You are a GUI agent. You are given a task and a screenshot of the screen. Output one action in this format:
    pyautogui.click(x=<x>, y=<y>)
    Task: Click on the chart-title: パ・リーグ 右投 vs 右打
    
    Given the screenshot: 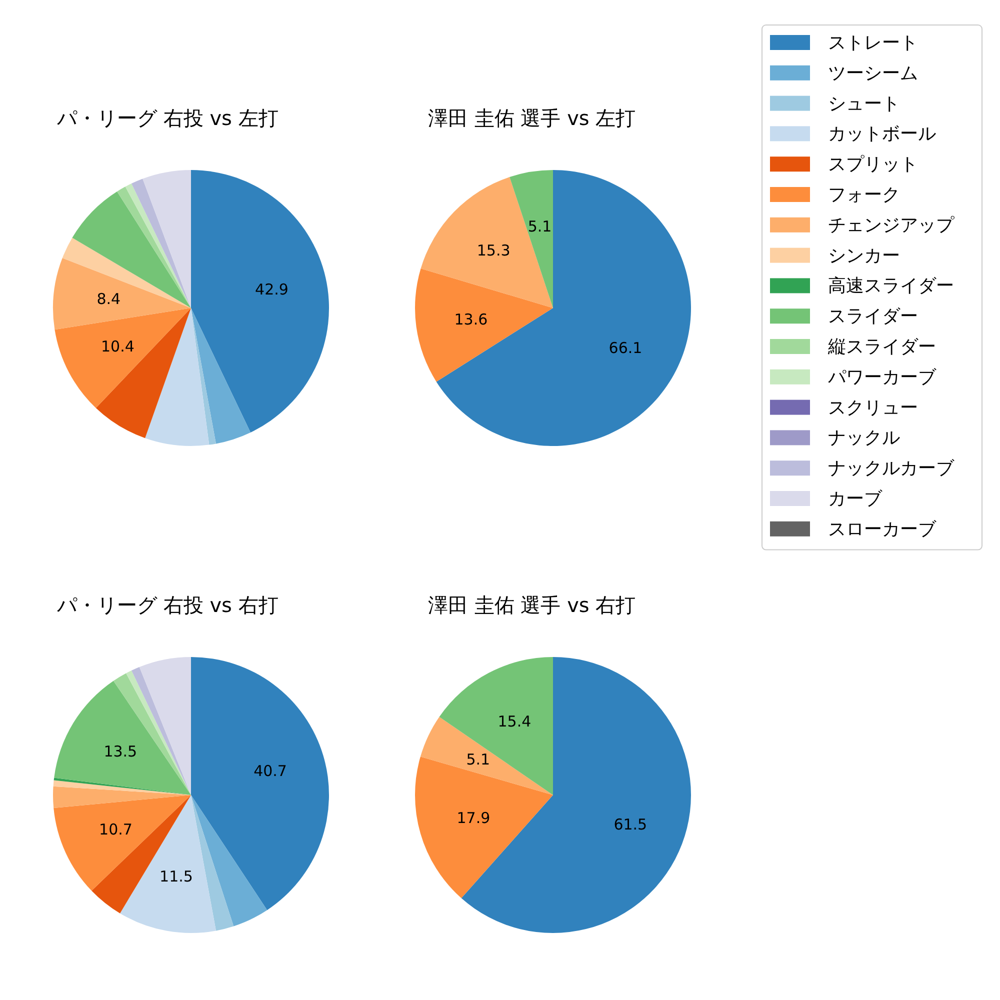 What is the action you would take?
    pyautogui.click(x=167, y=605)
    